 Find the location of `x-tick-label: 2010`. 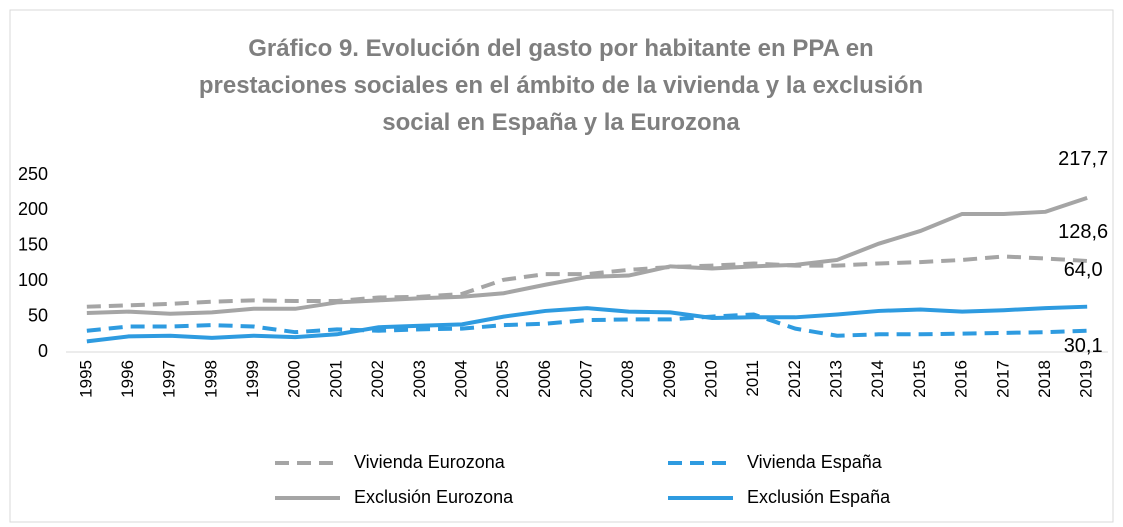

x-tick-label: 2010 is located at coordinates (711, 379).